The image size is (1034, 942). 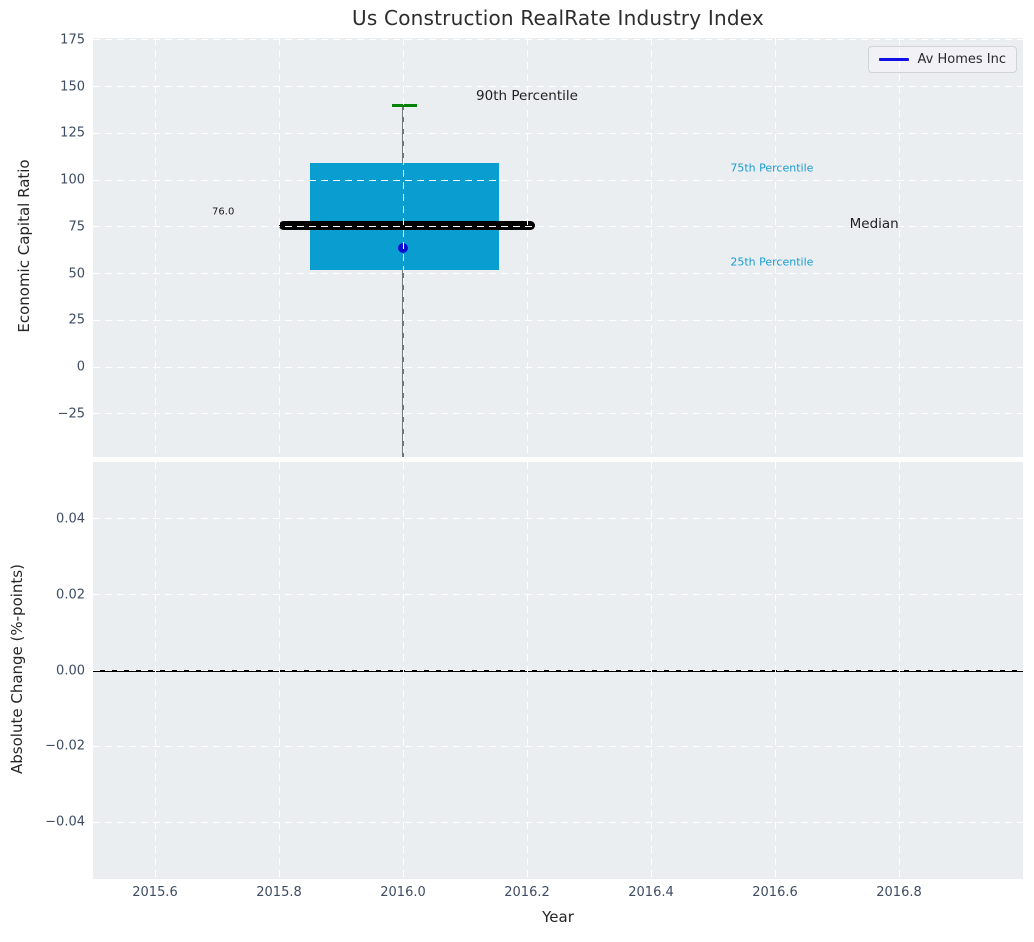 I want to click on y-tick-label: 25, so click(x=76, y=320).